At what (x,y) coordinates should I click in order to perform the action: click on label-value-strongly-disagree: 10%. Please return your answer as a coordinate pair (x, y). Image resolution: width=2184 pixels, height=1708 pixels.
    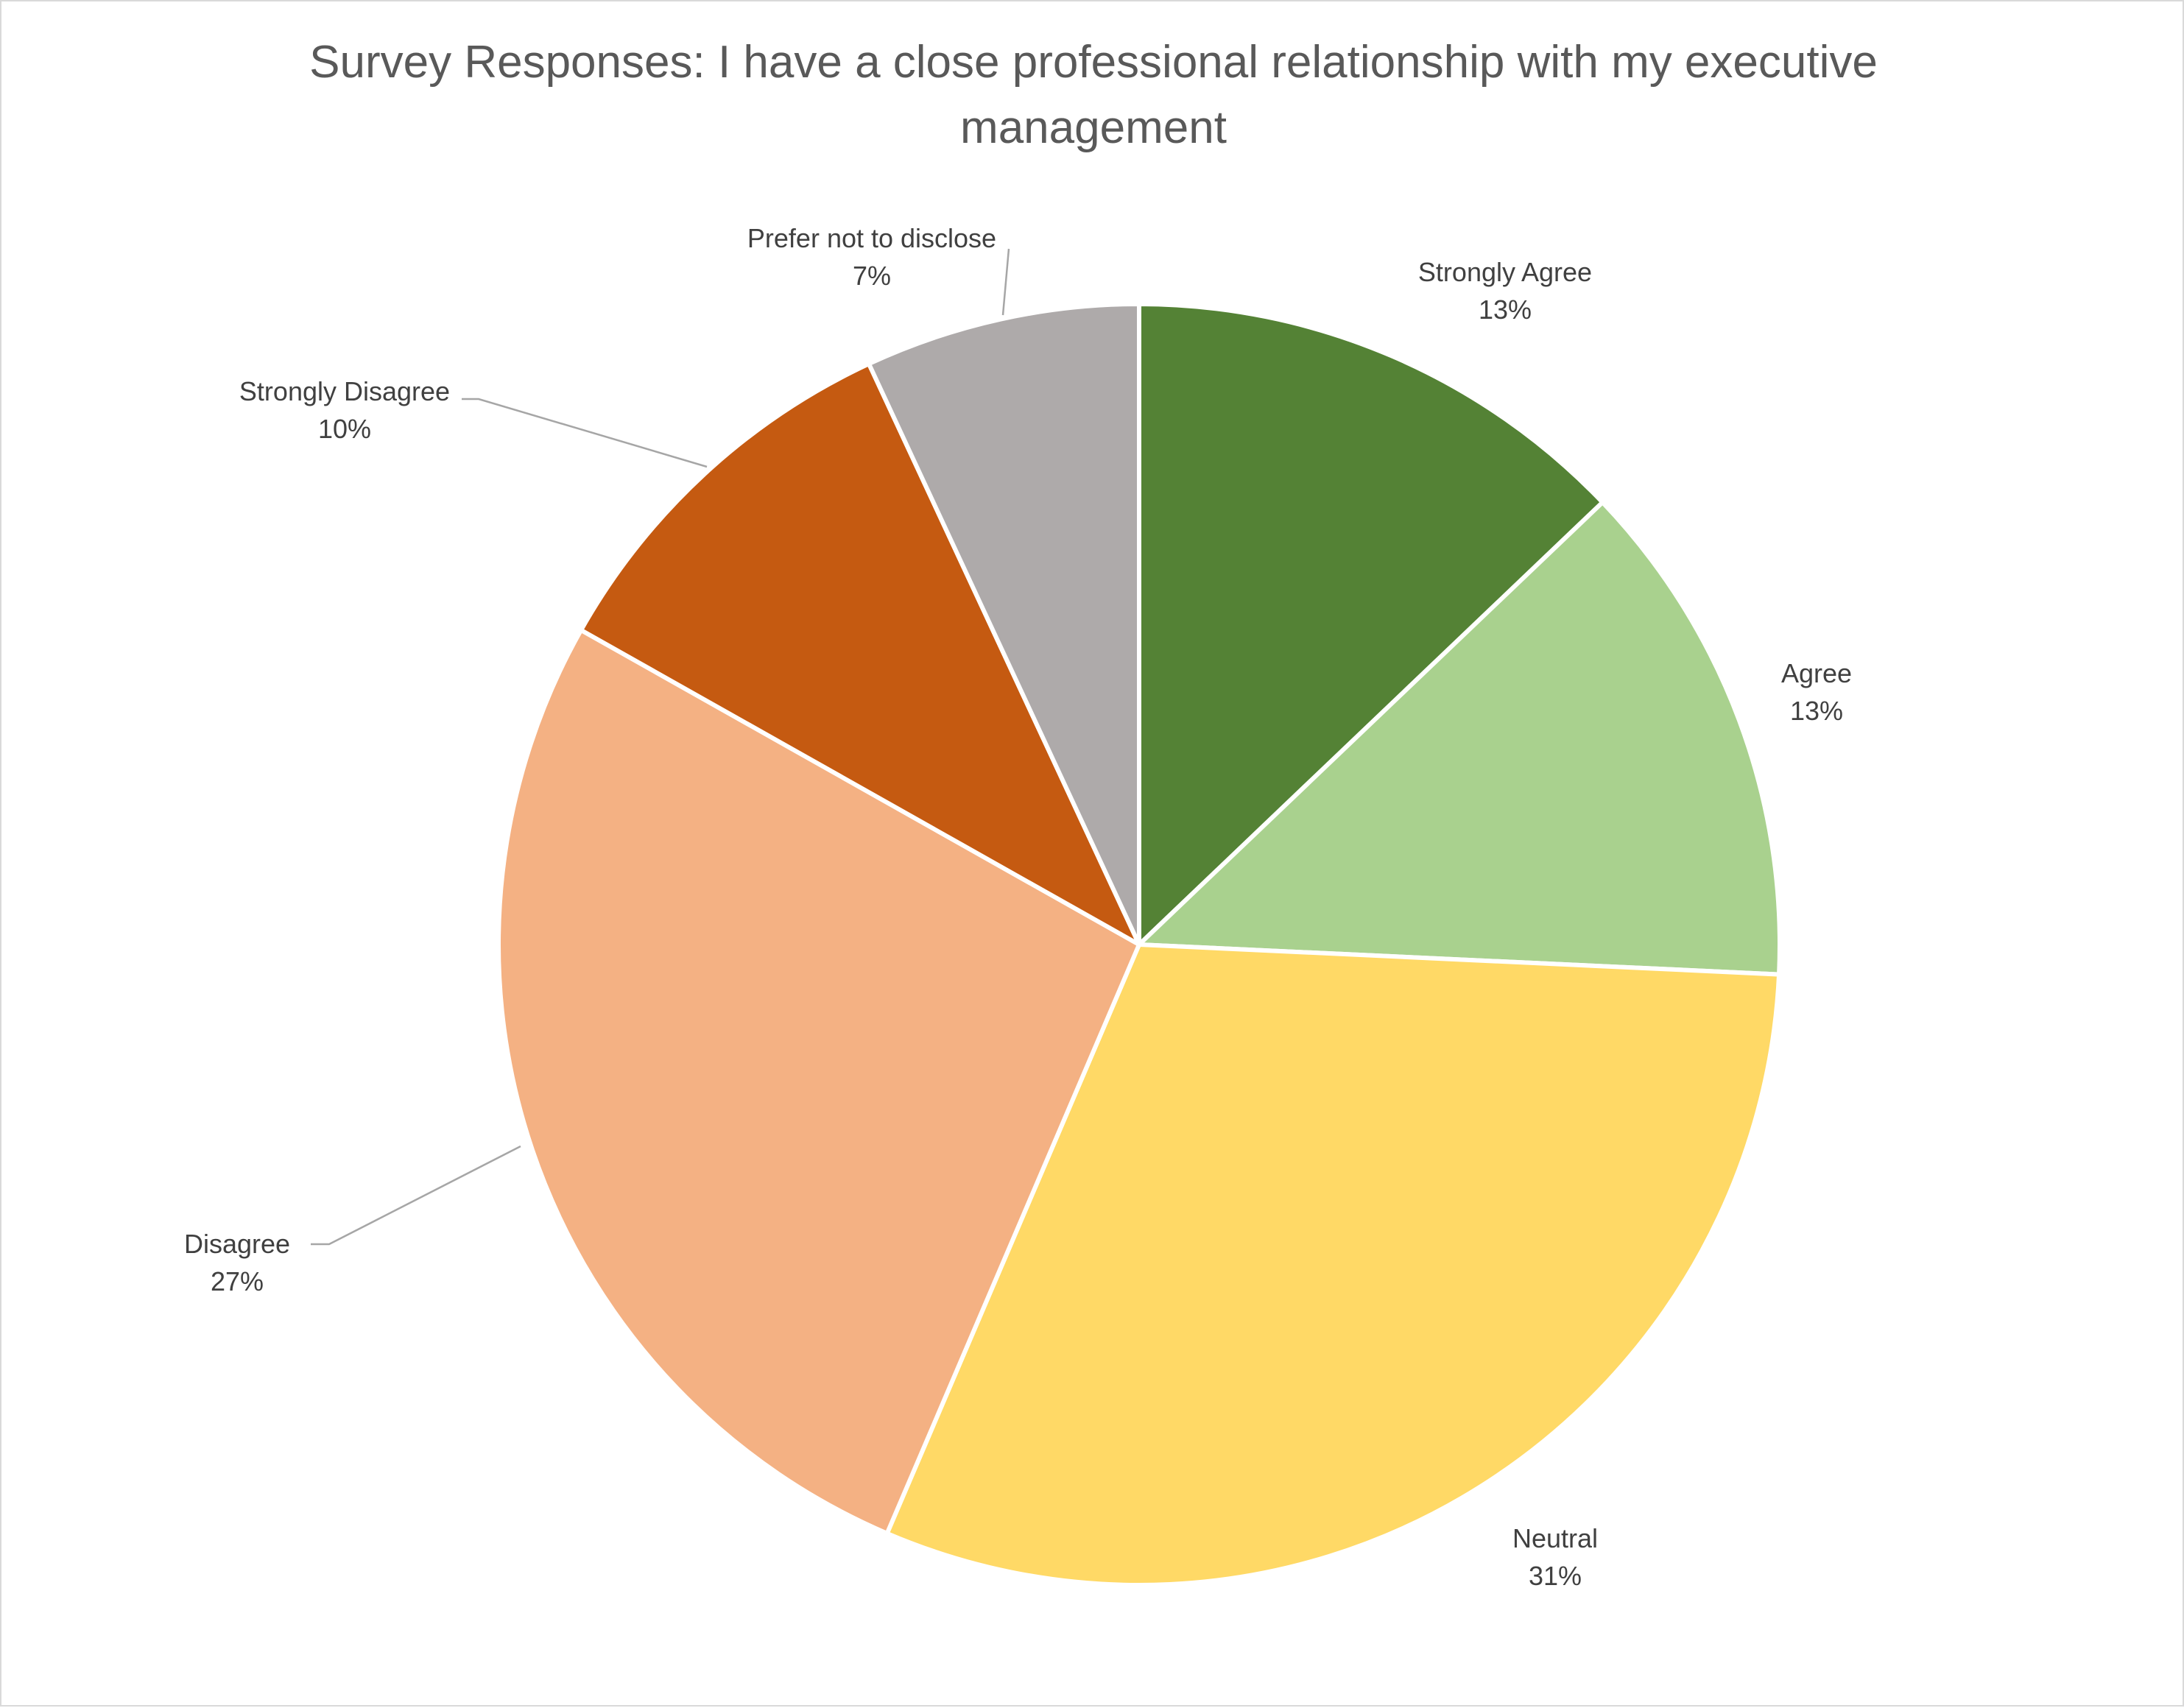
    Looking at the image, I should click on (344, 429).